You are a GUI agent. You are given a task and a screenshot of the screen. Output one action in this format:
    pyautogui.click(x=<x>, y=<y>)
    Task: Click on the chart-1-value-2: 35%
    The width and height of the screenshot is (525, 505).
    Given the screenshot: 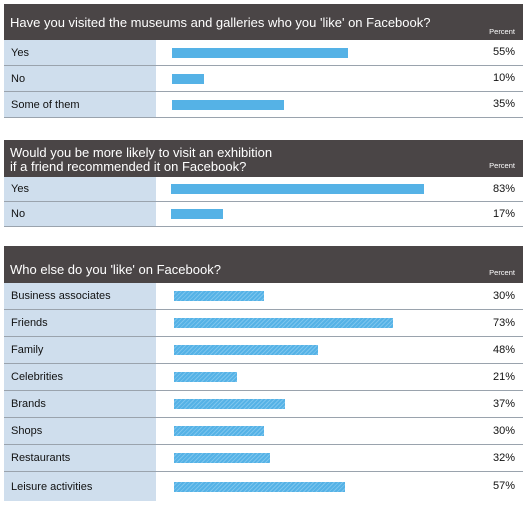 What is the action you would take?
    pyautogui.click(x=503, y=104)
    